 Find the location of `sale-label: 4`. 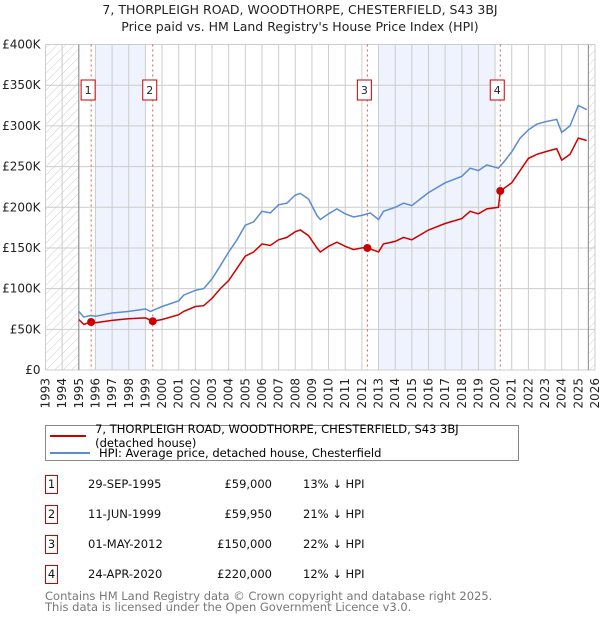

sale-label: 4 is located at coordinates (497, 90).